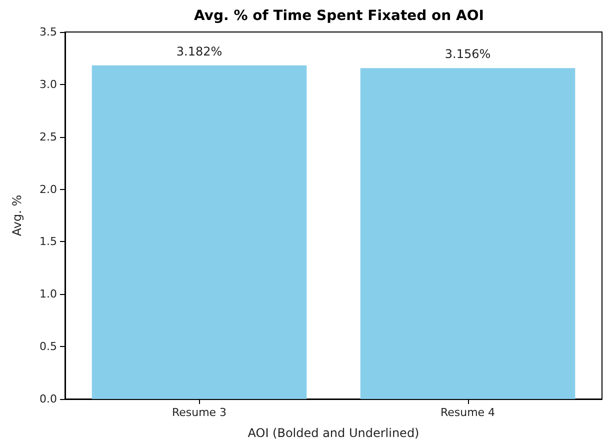 Image resolution: width=604 pixels, height=444 pixels. Describe the element at coordinates (17, 215) in the screenshot. I see `y-axis-title: Avg. %` at that location.